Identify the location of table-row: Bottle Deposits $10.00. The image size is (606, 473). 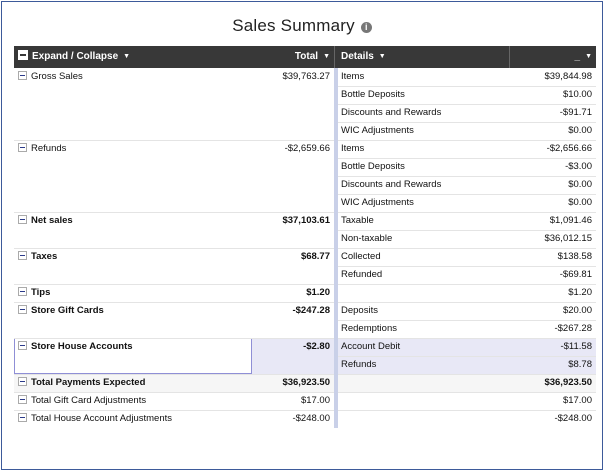
(305, 95).